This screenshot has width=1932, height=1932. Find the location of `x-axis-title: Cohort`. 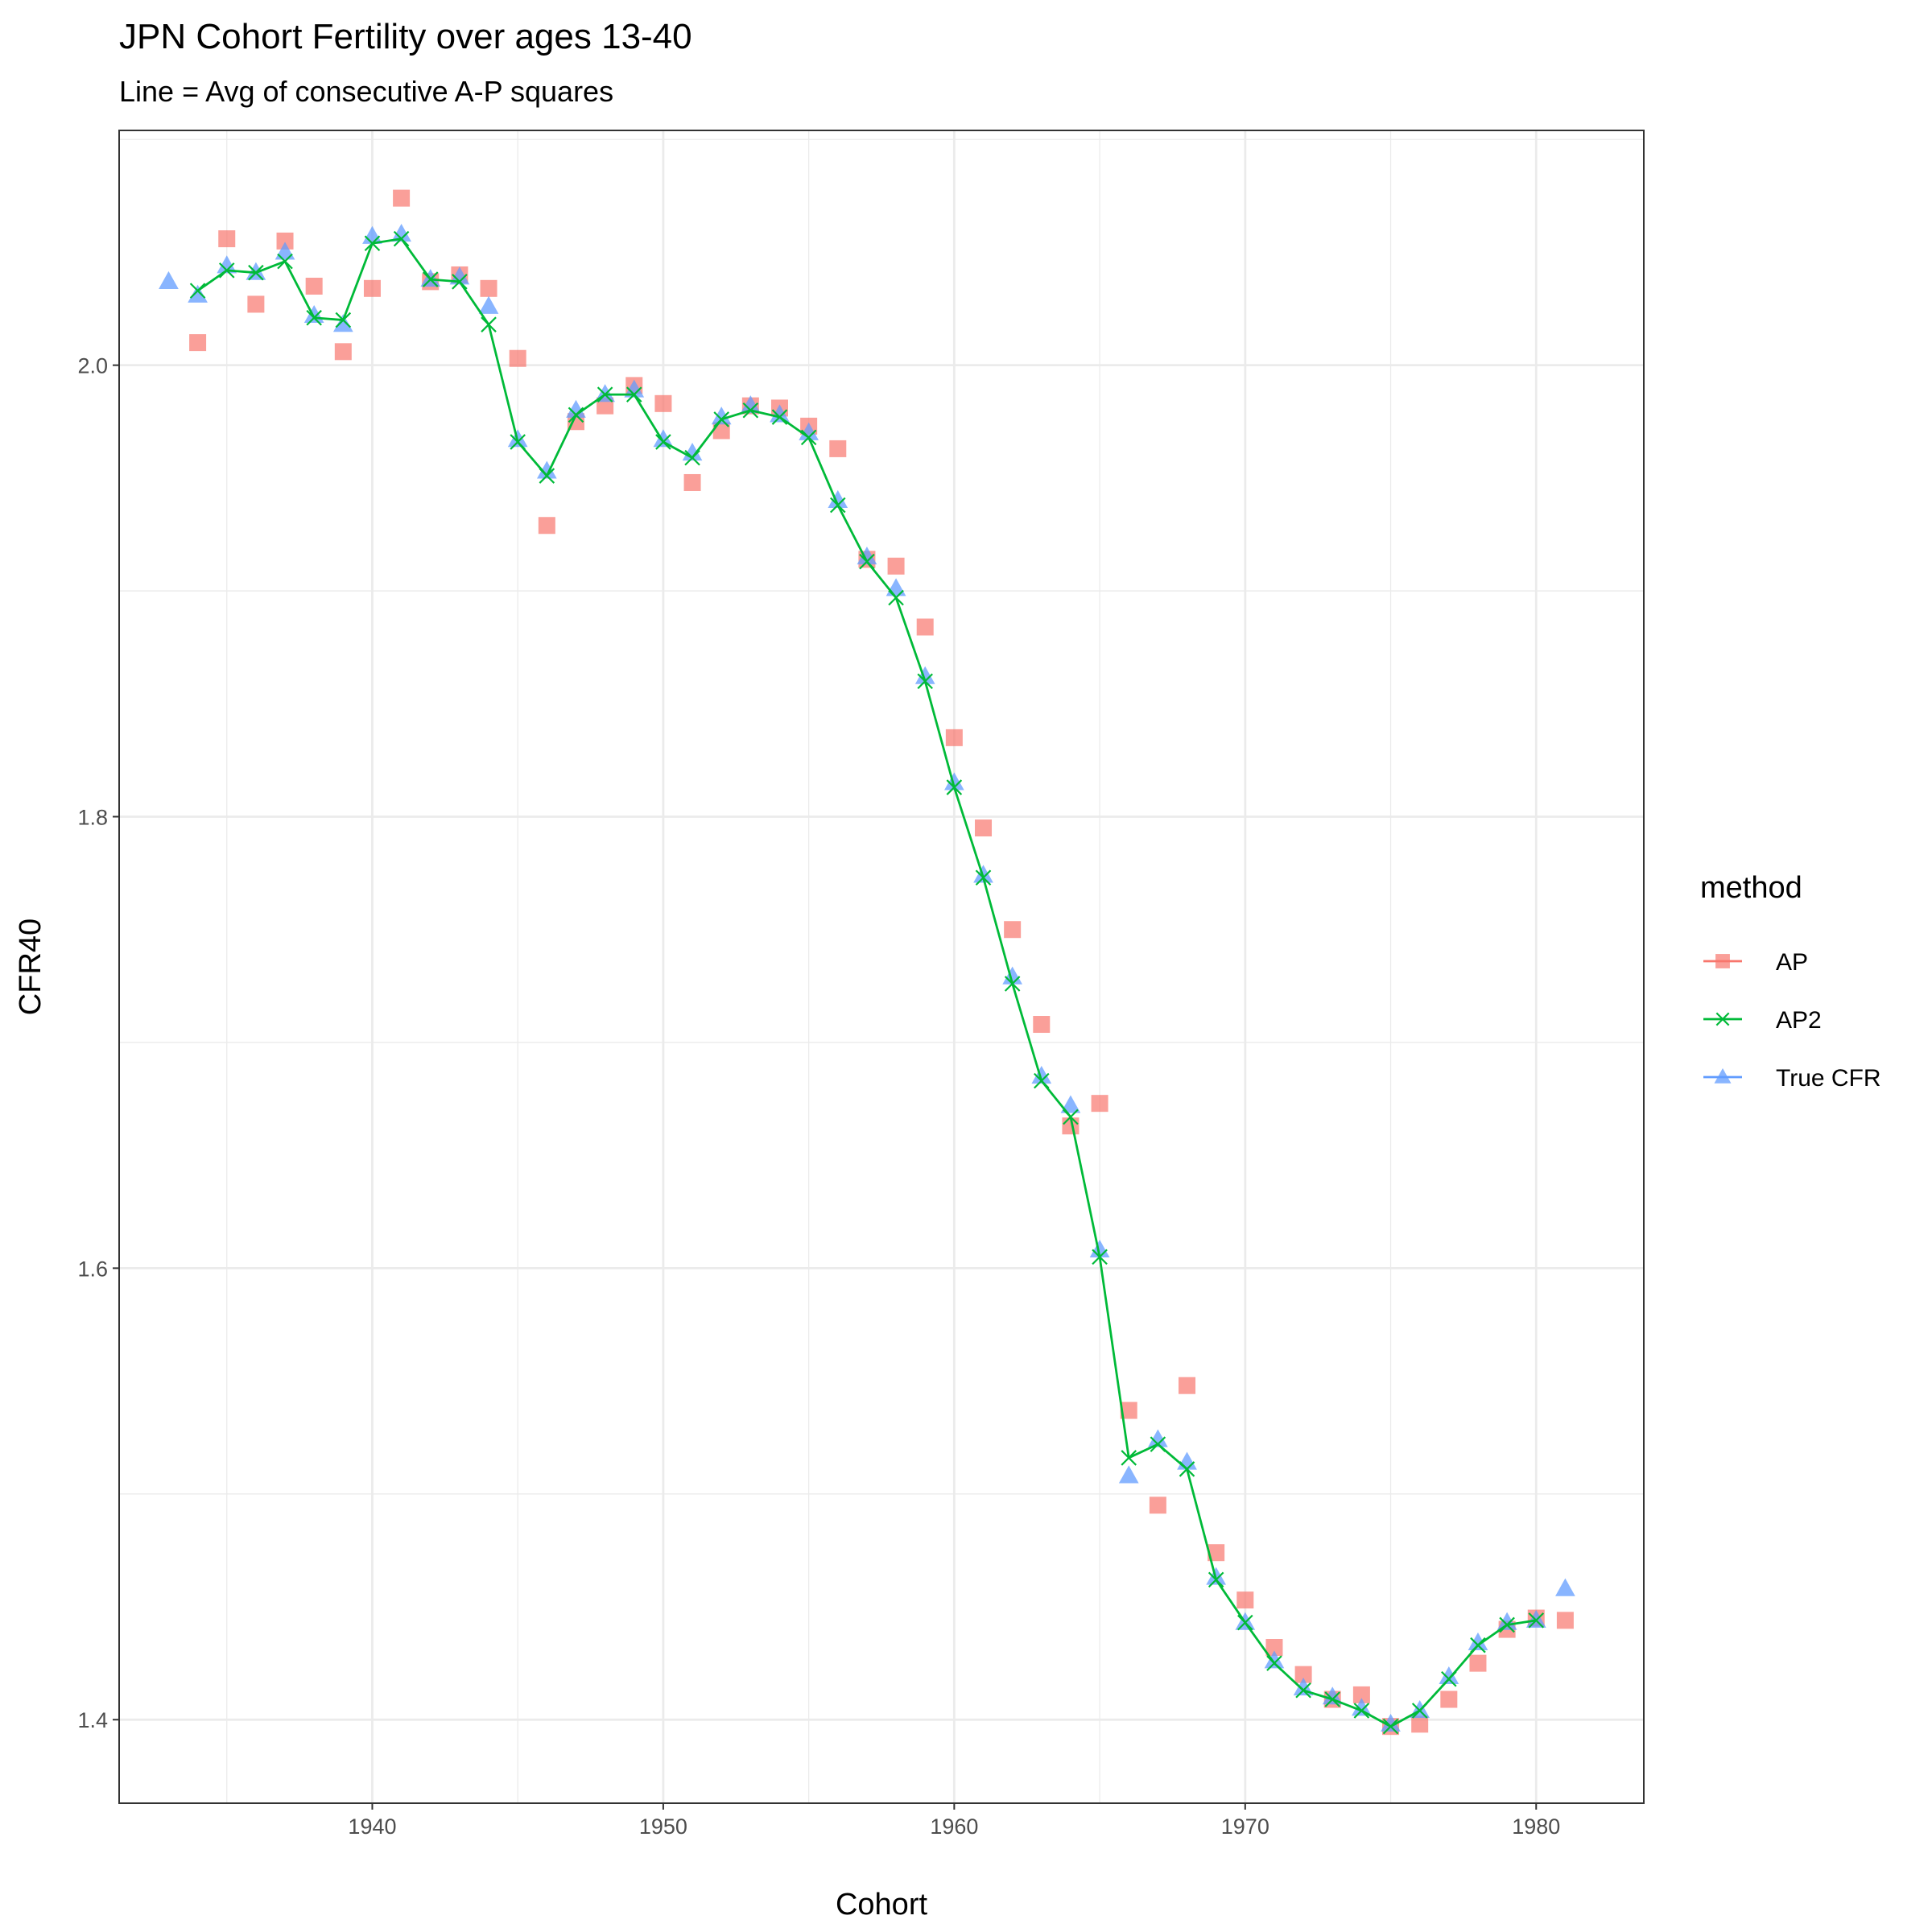

x-axis-title: Cohort is located at coordinates (882, 1905).